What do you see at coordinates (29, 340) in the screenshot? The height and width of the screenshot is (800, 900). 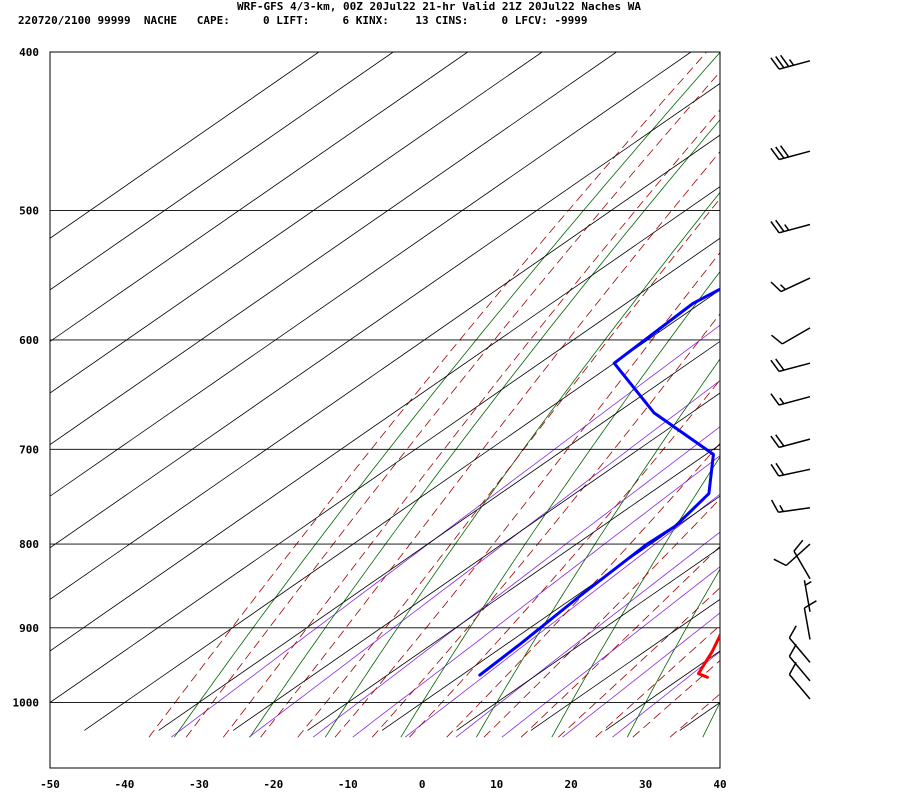 I see `y-tick-label: 600` at bounding box center [29, 340].